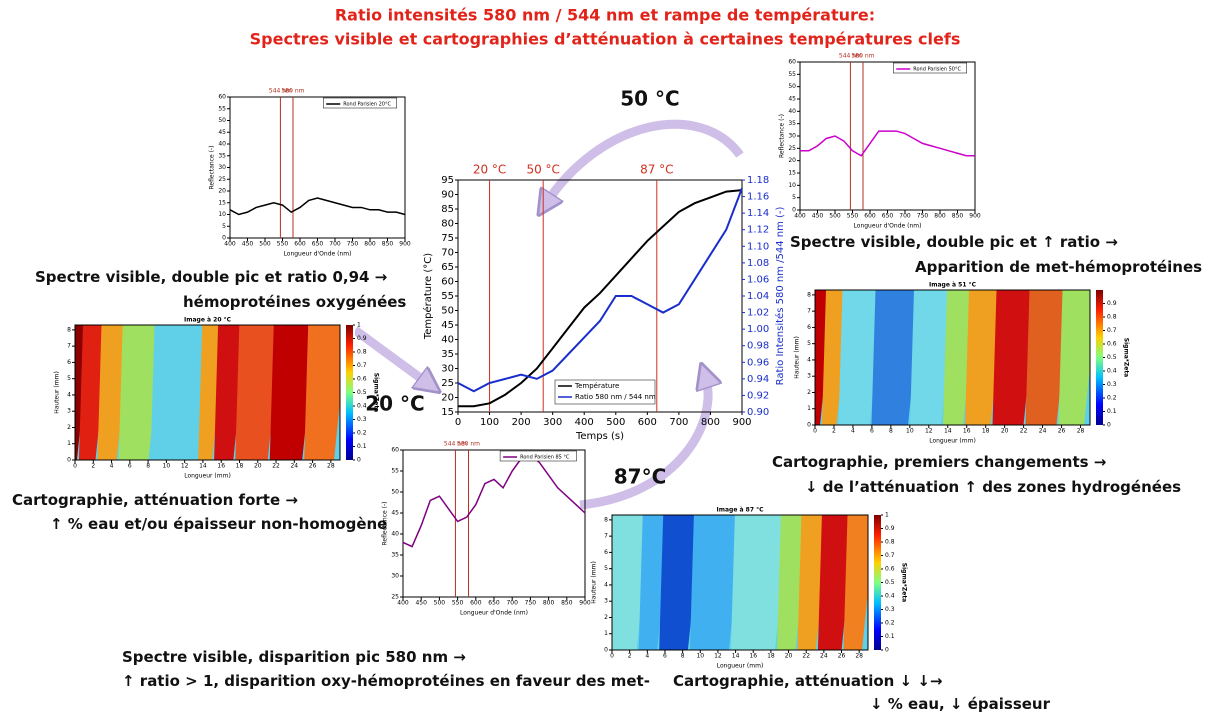 The image size is (1210, 713). Describe the element at coordinates (954, 242) in the screenshot. I see `caption: Spectre visible, double pic et ↑ ratio →` at that location.